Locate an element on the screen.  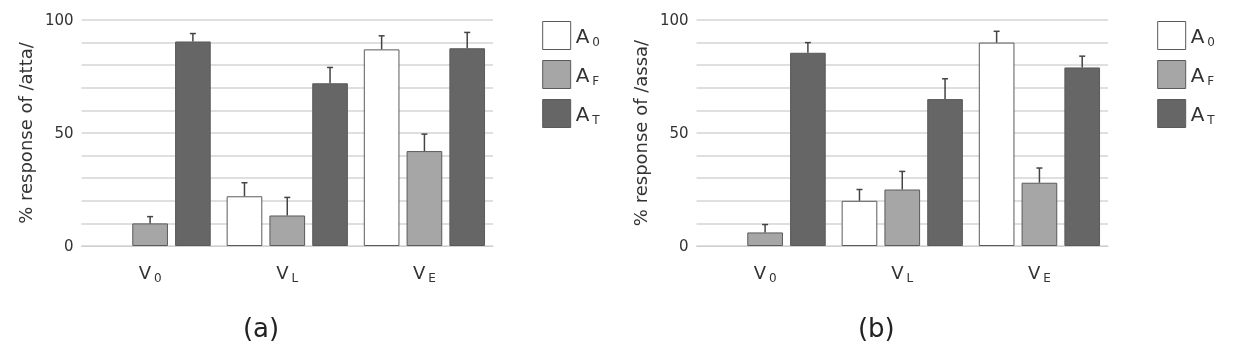
y-axis-title: % response of /atta/ is located at coordinates (25, 132).